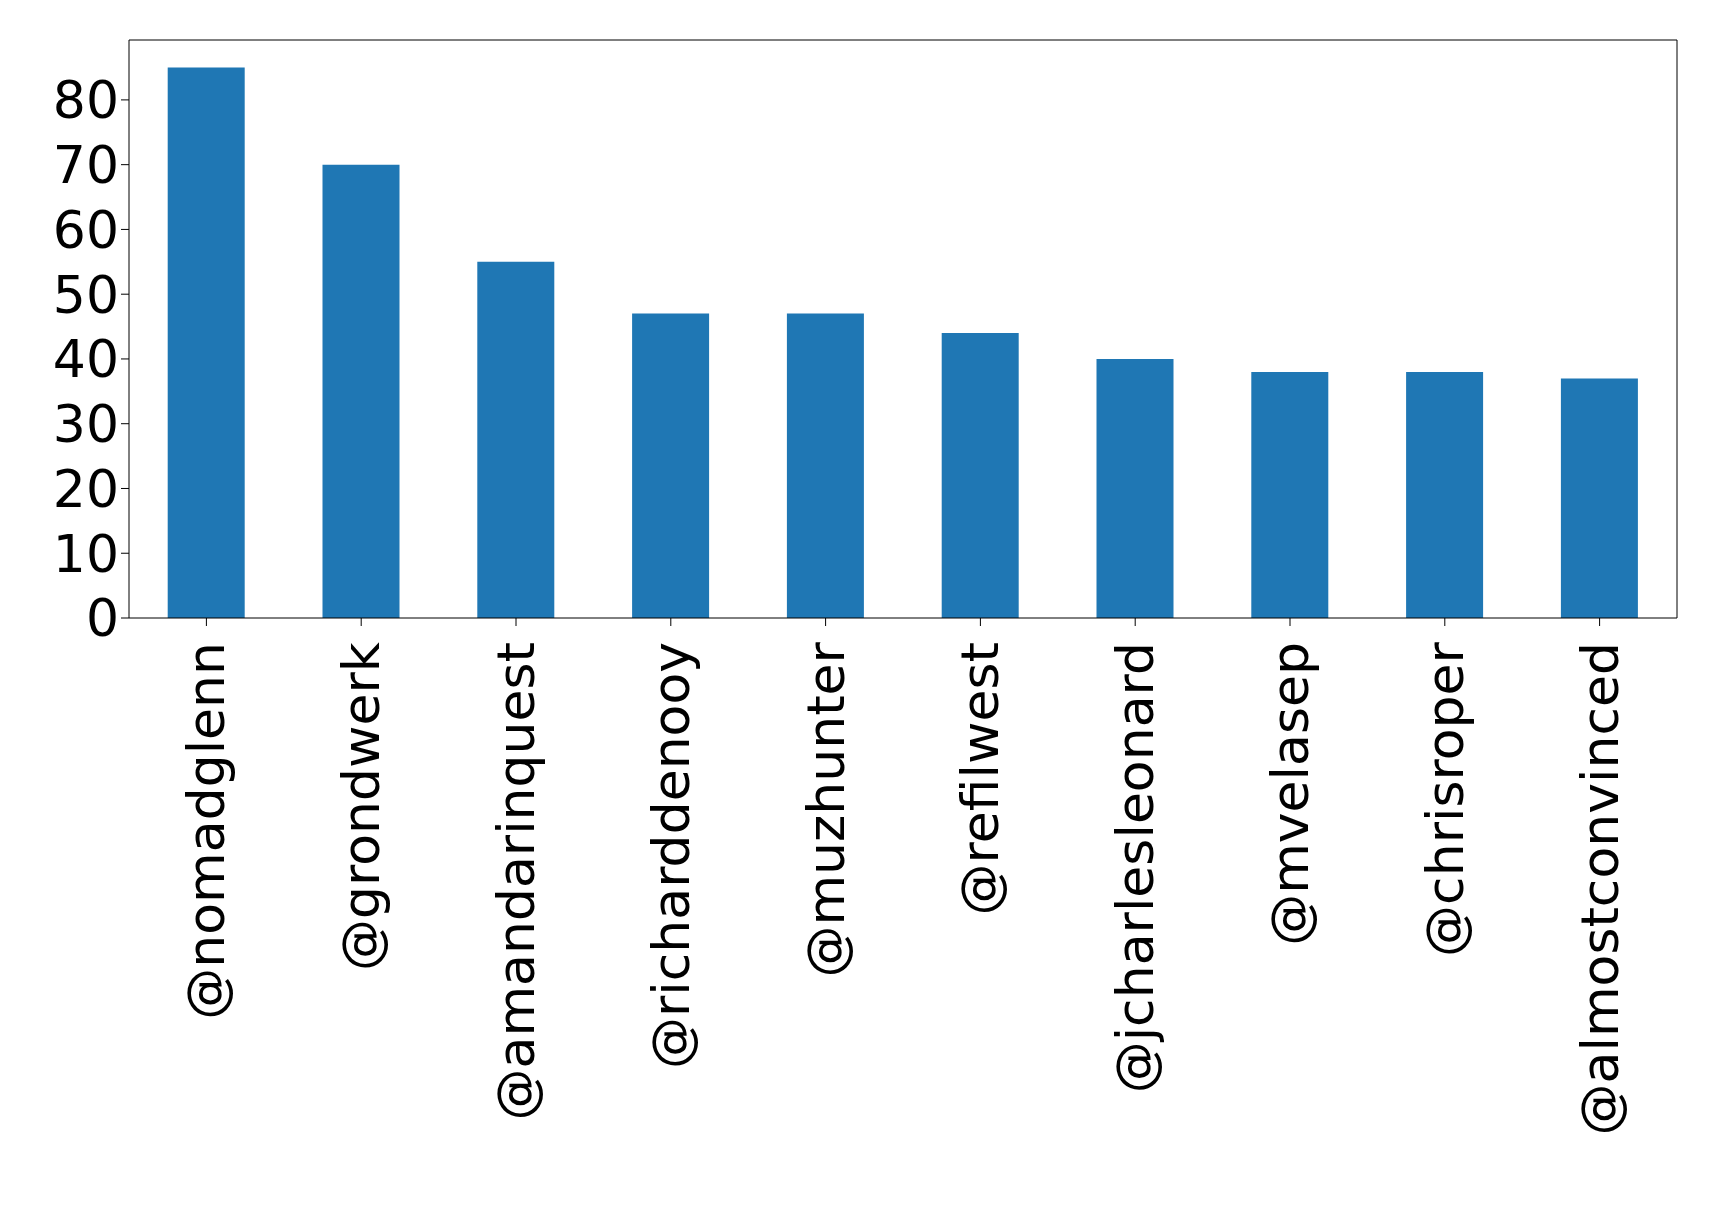 The image size is (1719, 1221). Describe the element at coordinates (516, 881) in the screenshot. I see `x-tick-label: @amandarinquest` at that location.